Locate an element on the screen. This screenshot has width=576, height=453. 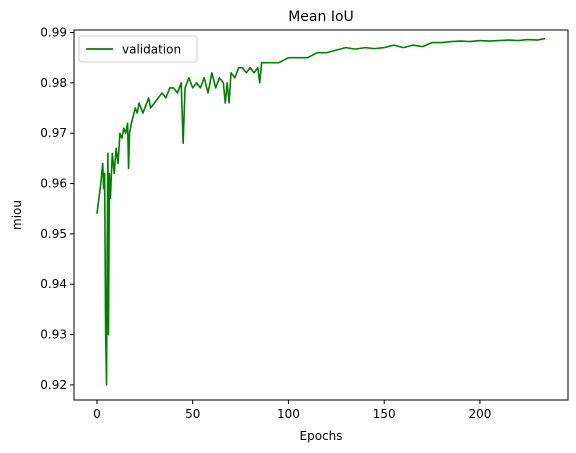
y-axis-label: miou is located at coordinates (17, 215).